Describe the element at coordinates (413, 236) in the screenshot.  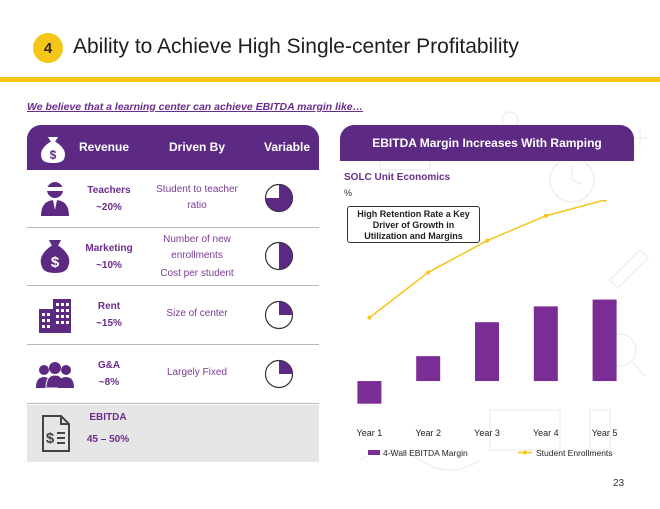
I see `callout-line: Utilization and Margins` at that location.